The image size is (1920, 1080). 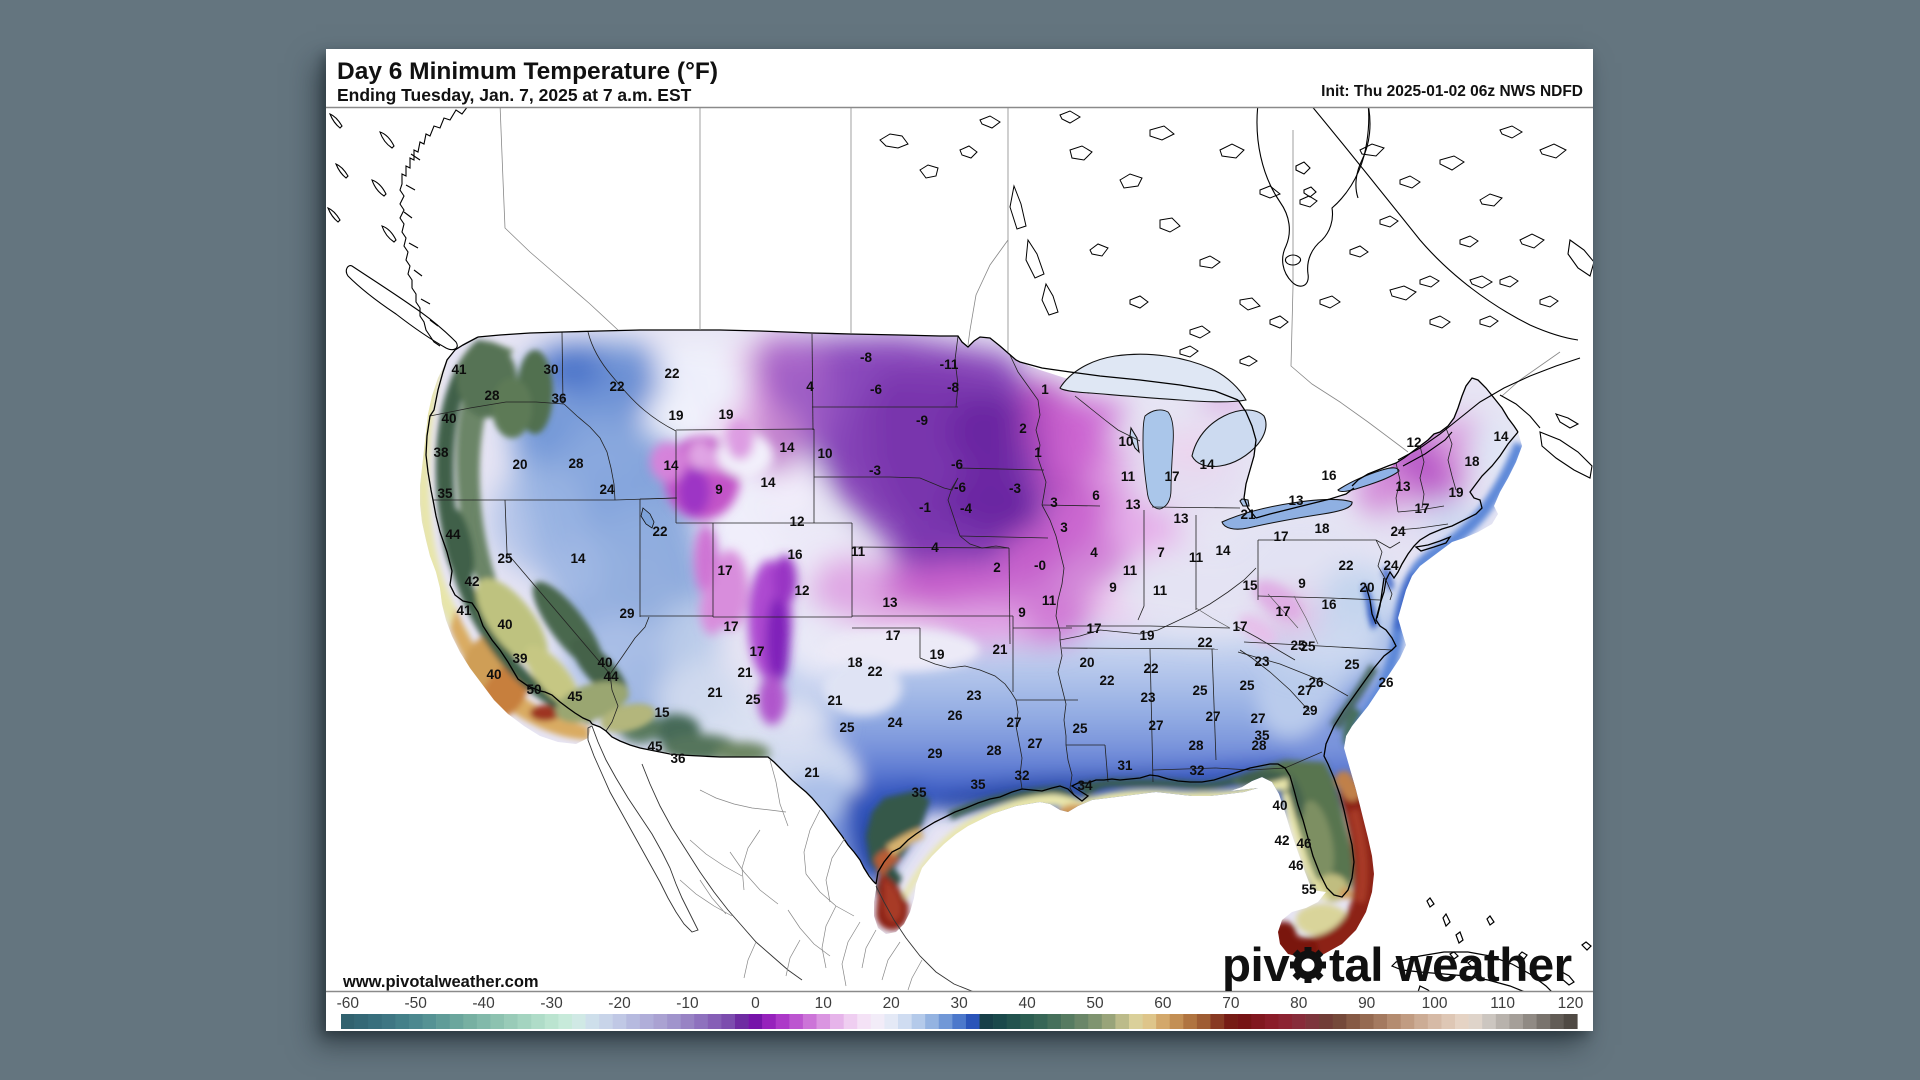 I want to click on svg-text: 32, so click(x=1021, y=775).